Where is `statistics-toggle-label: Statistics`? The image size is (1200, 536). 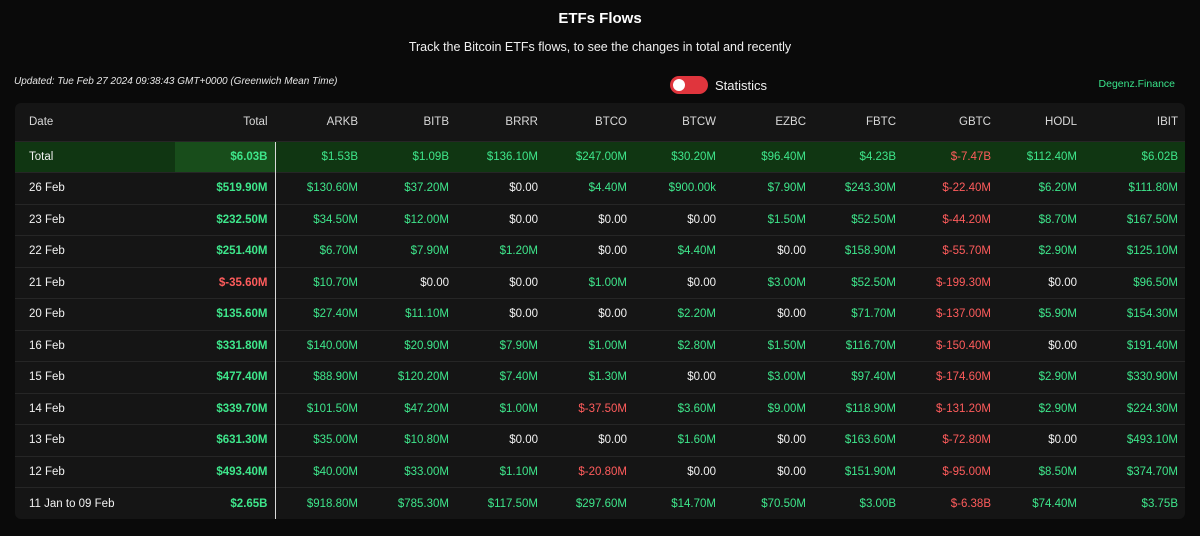
statistics-toggle-label: Statistics is located at coordinates (741, 85).